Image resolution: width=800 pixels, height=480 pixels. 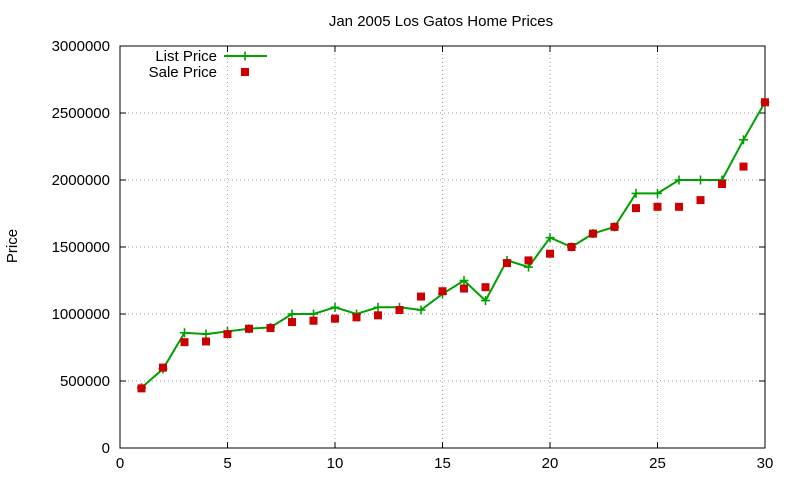 What do you see at coordinates (245, 56) in the screenshot?
I see `legend-marker-list-price` at bounding box center [245, 56].